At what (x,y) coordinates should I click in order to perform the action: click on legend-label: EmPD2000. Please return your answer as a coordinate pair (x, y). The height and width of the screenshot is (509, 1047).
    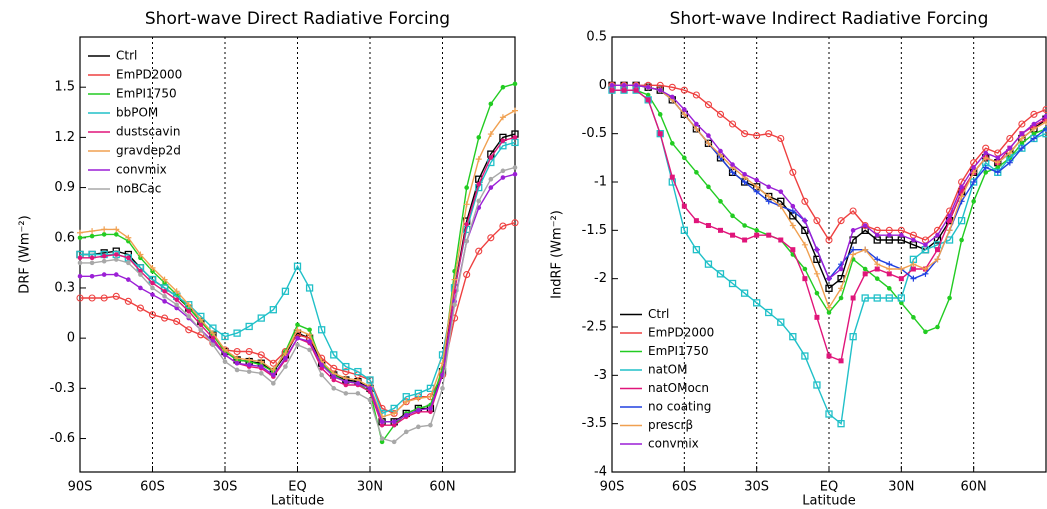
    Looking at the image, I should click on (149, 75).